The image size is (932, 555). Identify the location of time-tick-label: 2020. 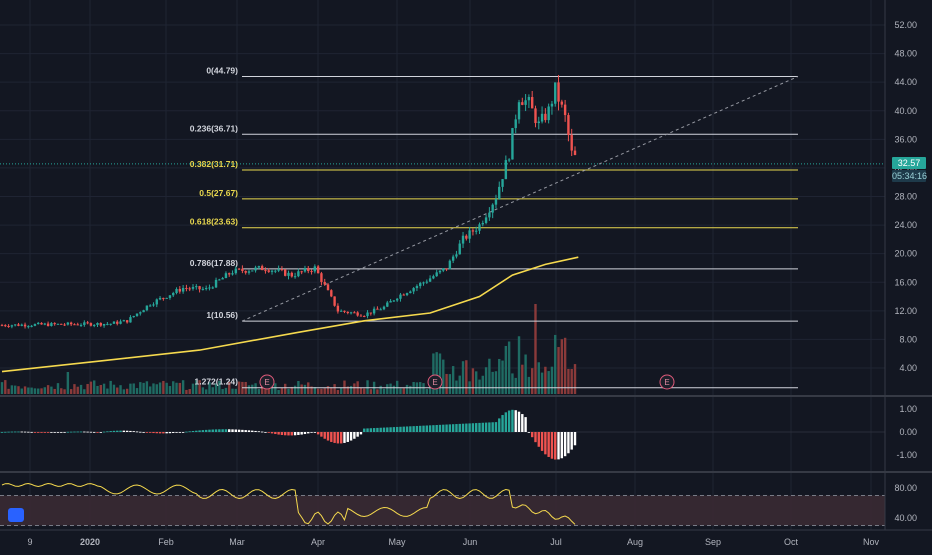
(90, 542).